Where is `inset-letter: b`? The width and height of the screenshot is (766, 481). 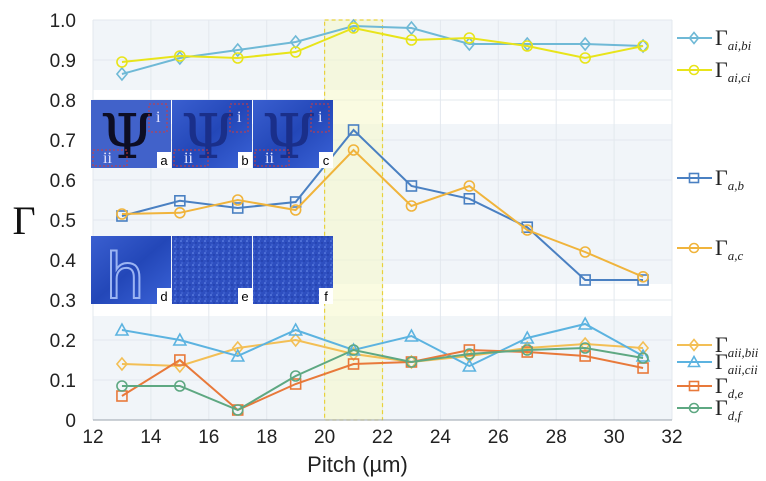
inset-letter: b is located at coordinates (244, 160).